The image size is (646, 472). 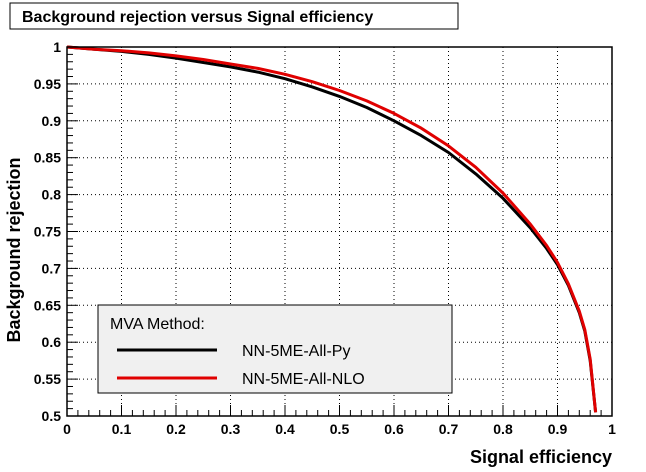 I want to click on x-tick-label: 0.1, so click(x=122, y=429).